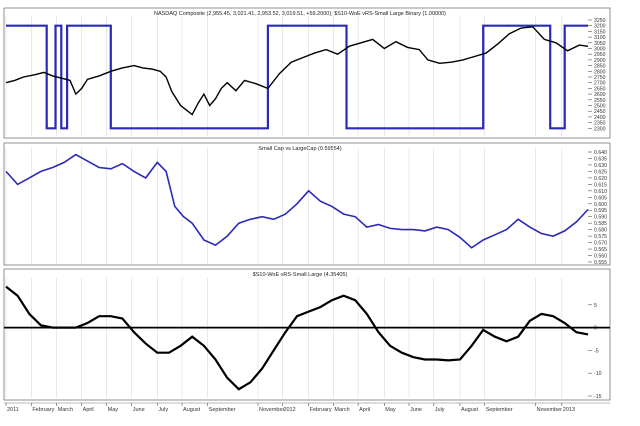  What do you see at coordinates (600, 72) in the screenshot?
I see `y-tick-label: 2800` at bounding box center [600, 72].